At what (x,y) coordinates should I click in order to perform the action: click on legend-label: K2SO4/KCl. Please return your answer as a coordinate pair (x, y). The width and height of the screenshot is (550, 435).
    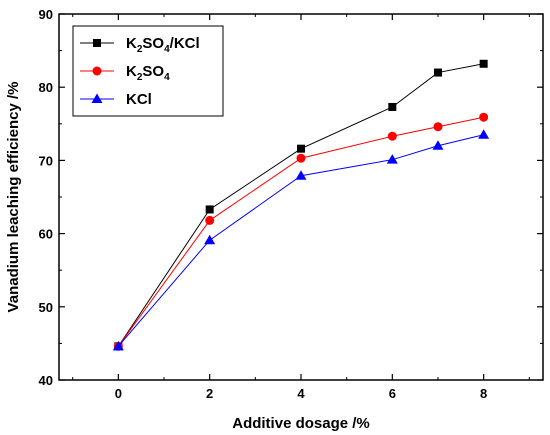
    Looking at the image, I should click on (163, 45).